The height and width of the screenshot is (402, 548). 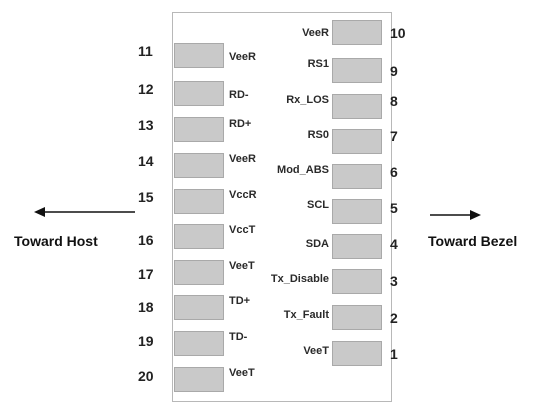 I want to click on pin-label-6: Mod_ABS, so click(x=303, y=170).